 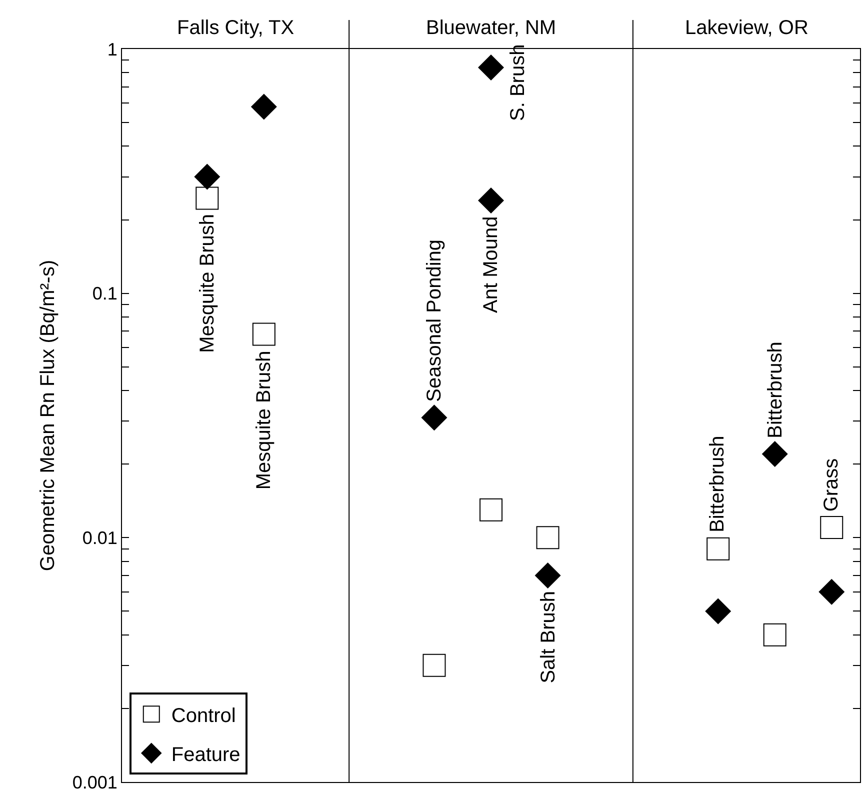 What do you see at coordinates (518, 82) in the screenshot?
I see `data-label: S. Brush` at bounding box center [518, 82].